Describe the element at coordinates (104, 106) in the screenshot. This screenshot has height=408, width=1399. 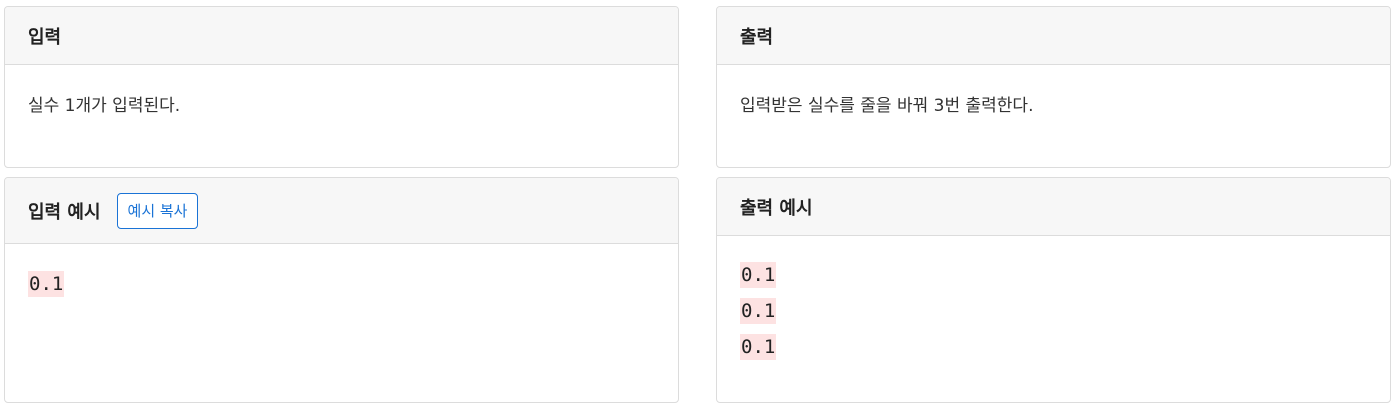
I see `input-description: 실수 1개가 입력된다.` at that location.